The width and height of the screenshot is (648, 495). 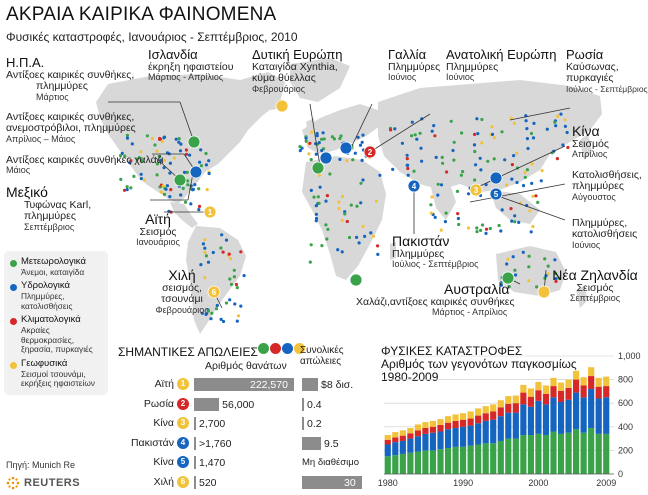 What do you see at coordinates (235, 424) in the screenshot?
I see `losses-row: Κίνα 3 2,700 0.2` at bounding box center [235, 424].